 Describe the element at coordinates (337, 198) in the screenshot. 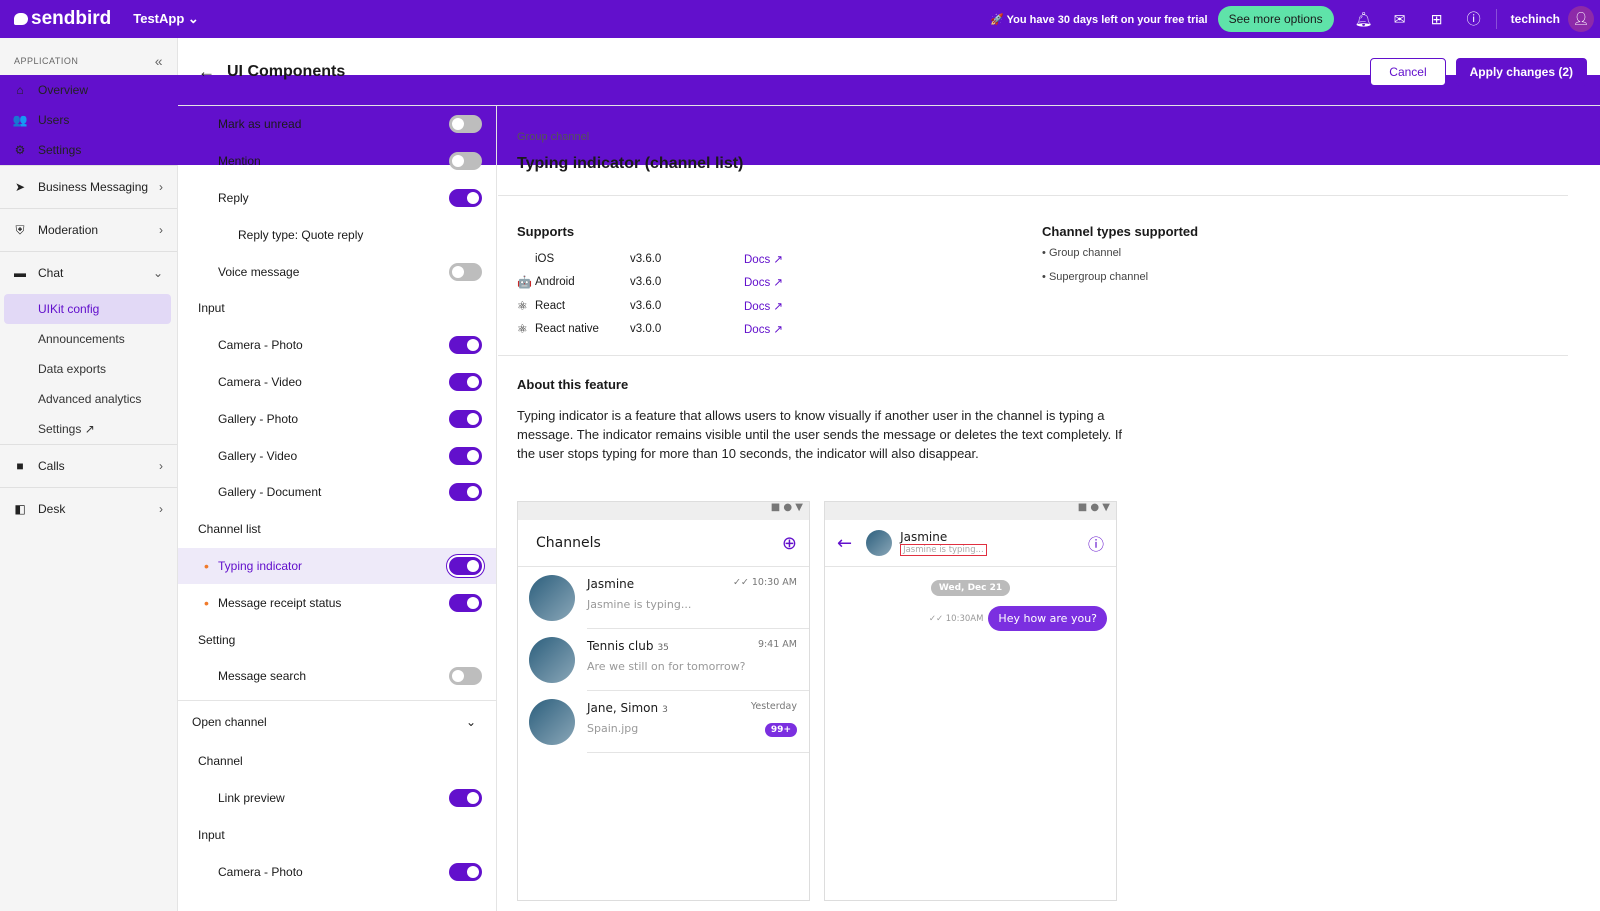

I see `setting-row: Reply` at that location.